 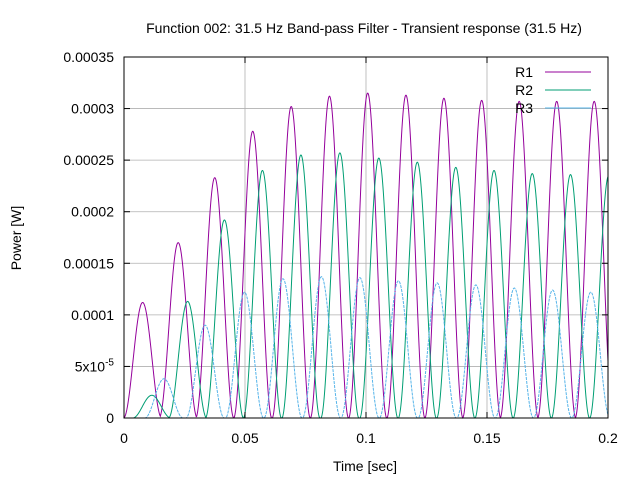 I want to click on y-tick-label: 0.00015, so click(x=88, y=263).